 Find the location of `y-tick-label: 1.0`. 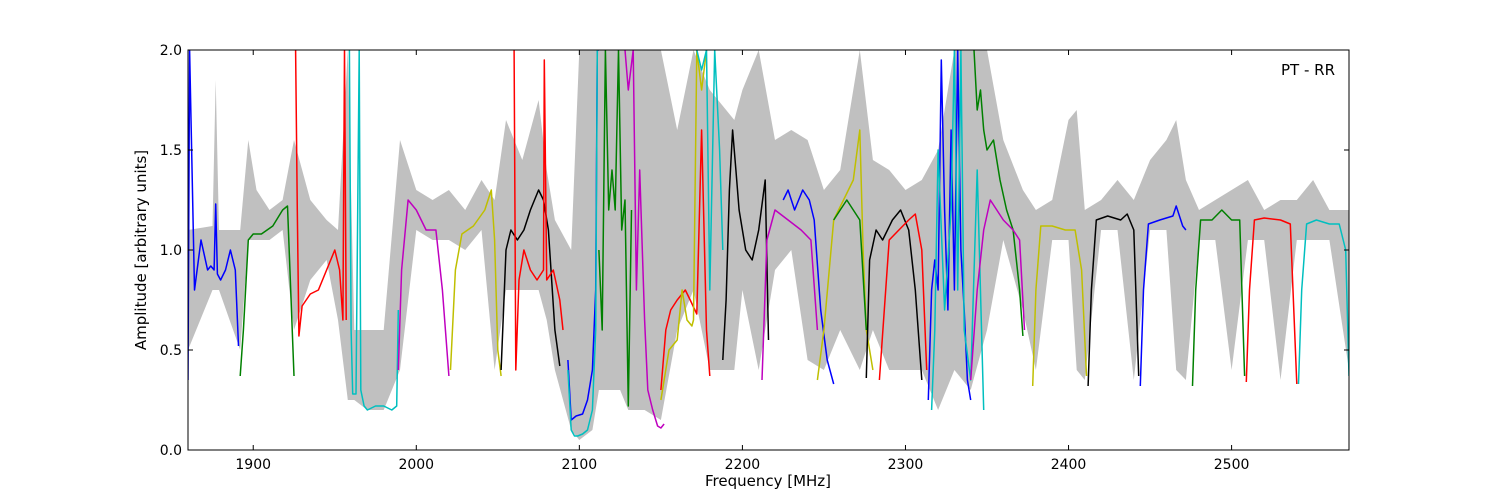

y-tick-label: 1.0 is located at coordinates (171, 251).